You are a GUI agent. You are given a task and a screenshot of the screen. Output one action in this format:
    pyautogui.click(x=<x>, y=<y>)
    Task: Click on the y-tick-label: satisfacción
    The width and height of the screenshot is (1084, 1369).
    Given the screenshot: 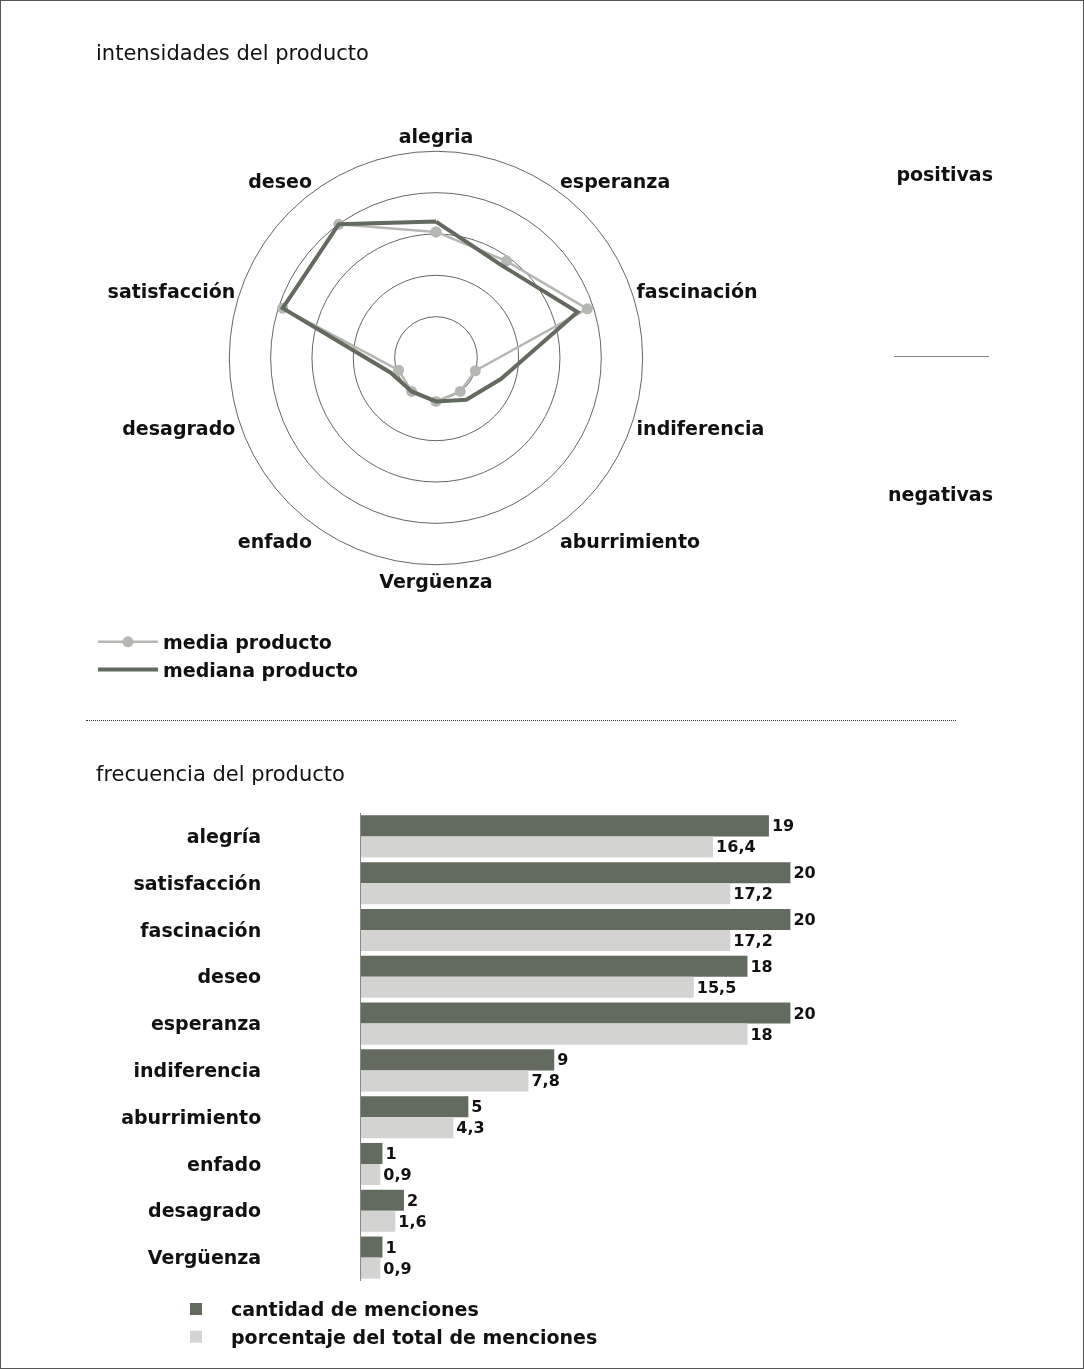 What is the action you would take?
    pyautogui.click(x=197, y=882)
    